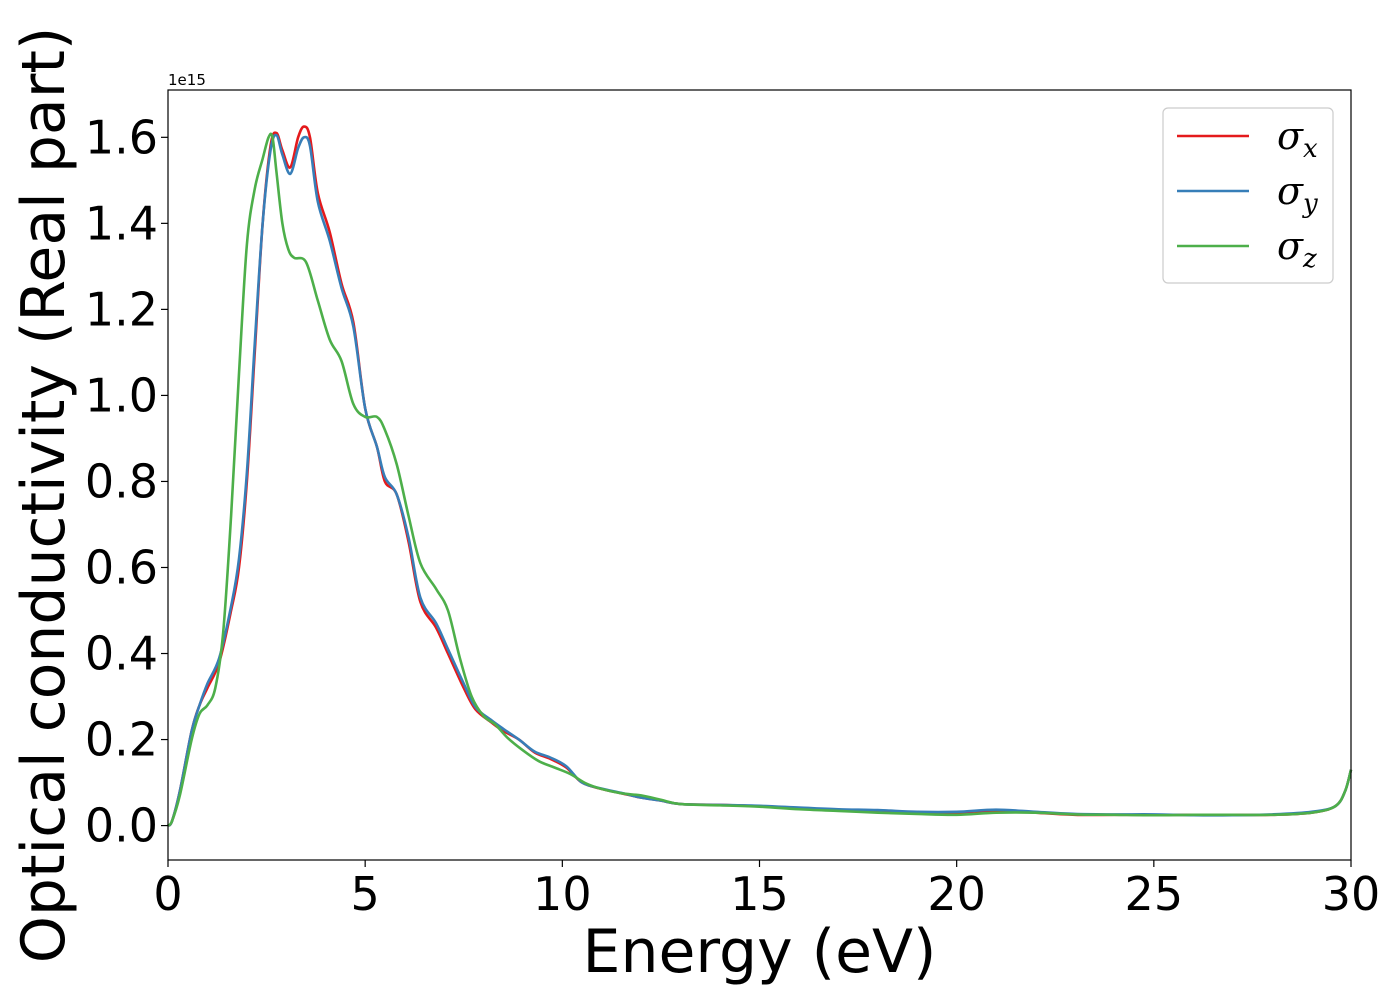  What do you see at coordinates (121, 137) in the screenshot?
I see `y-tick-label: 1.6` at bounding box center [121, 137].